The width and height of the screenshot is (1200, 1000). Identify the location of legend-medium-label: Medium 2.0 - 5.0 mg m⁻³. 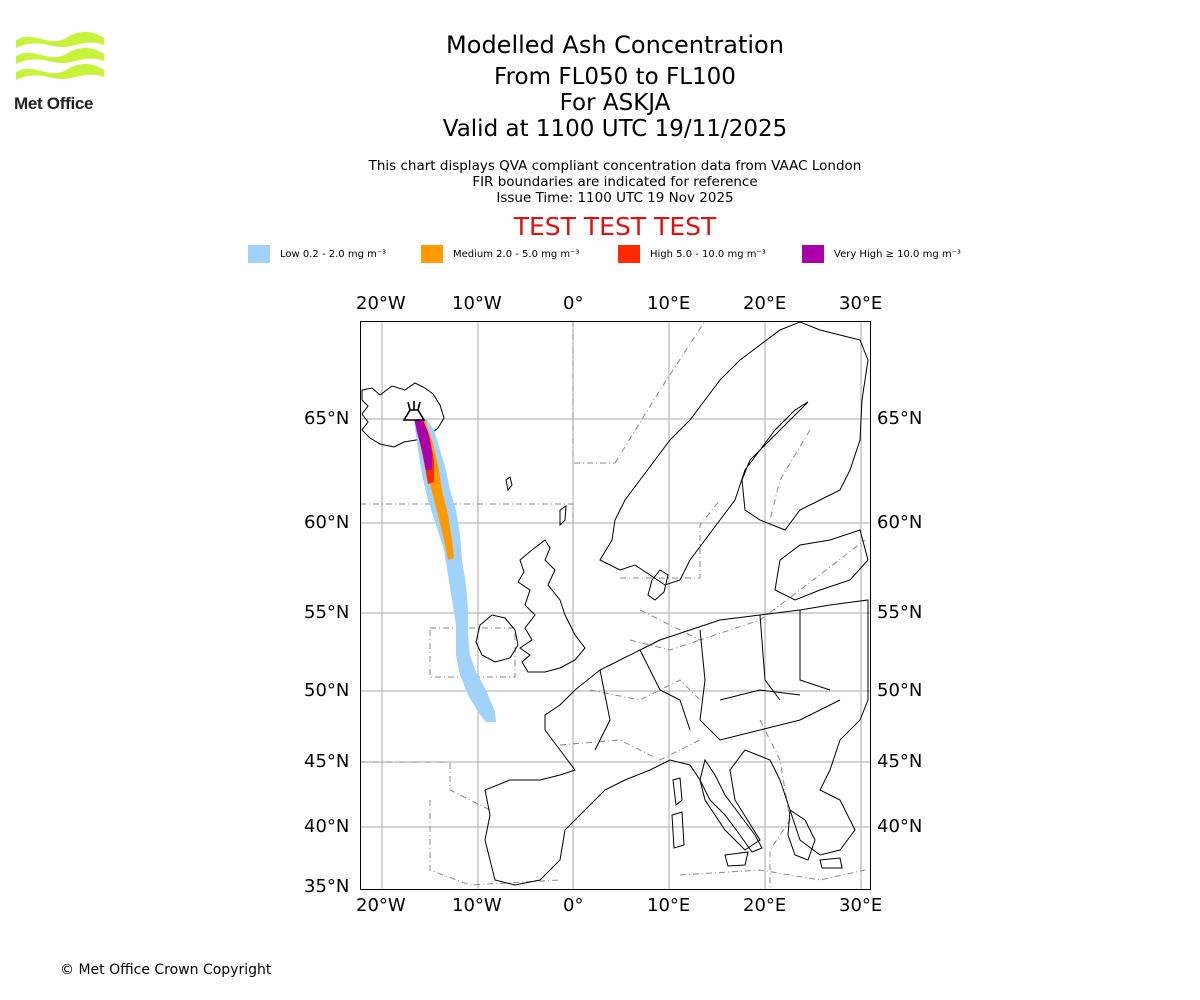
(516, 254).